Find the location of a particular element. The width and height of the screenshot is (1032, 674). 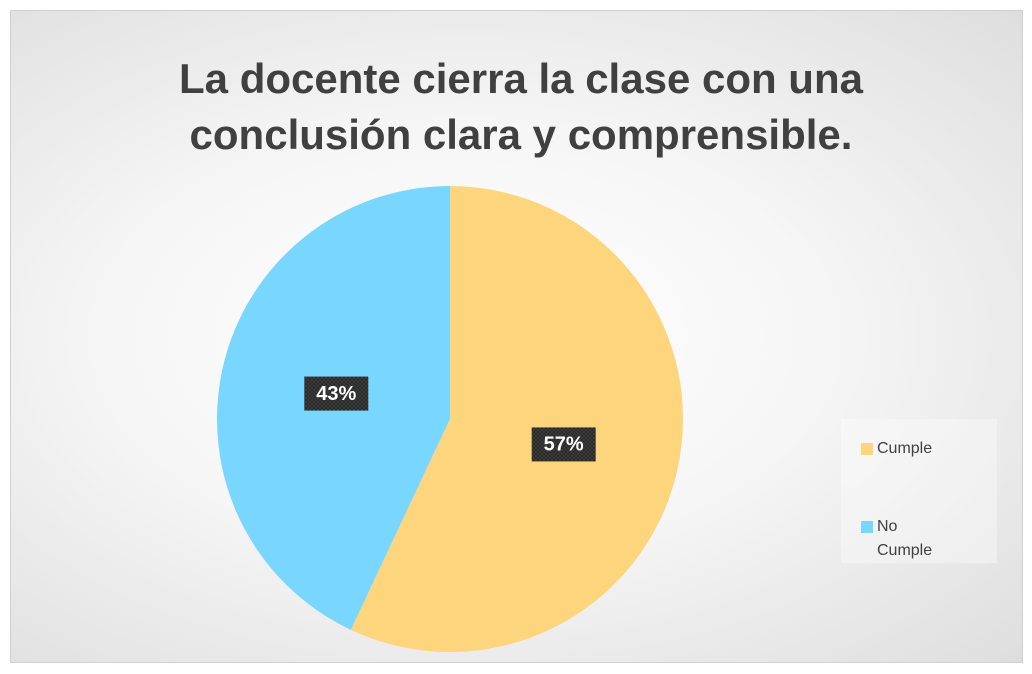

legend: Cumple No Cumple is located at coordinates (919, 491).